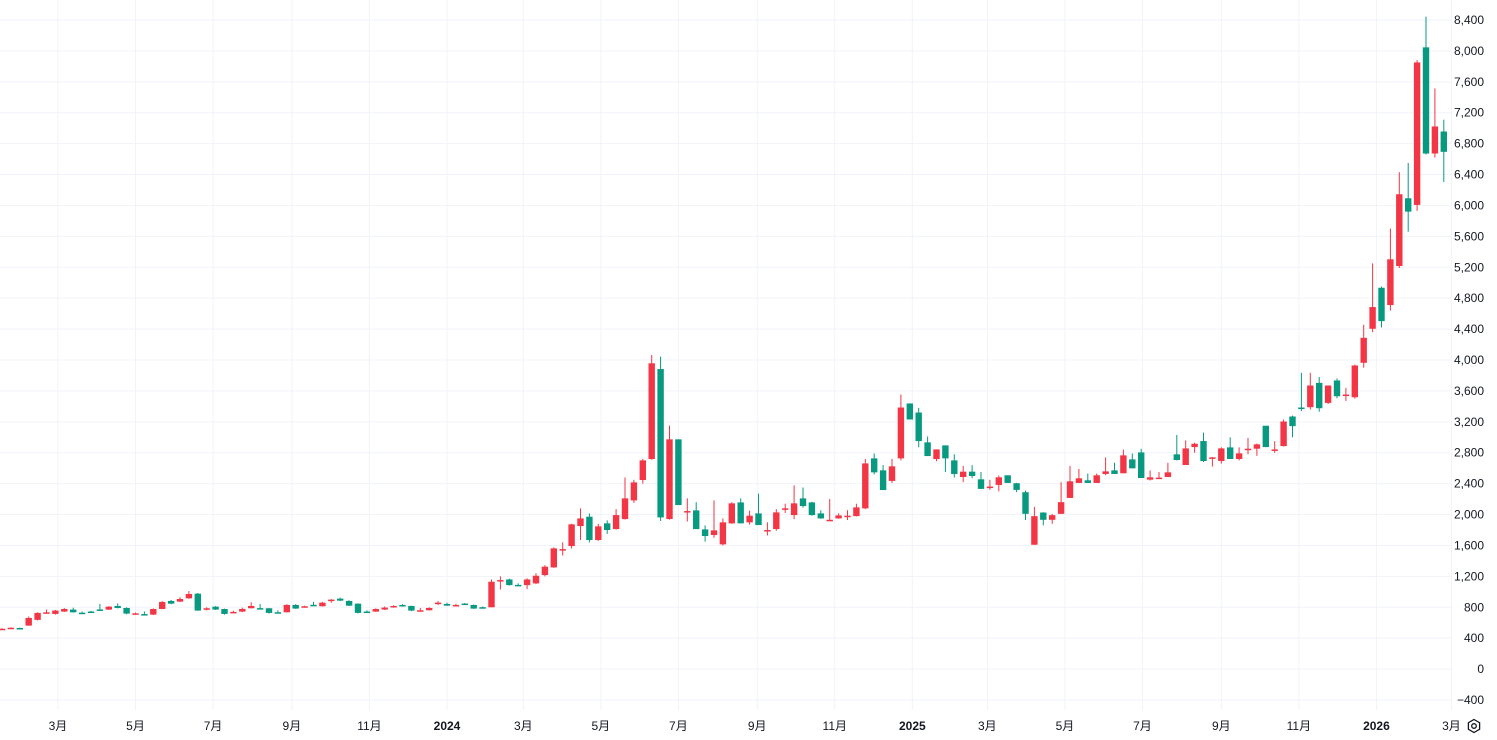 The width and height of the screenshot is (1497, 740). I want to click on y-tick-label: 2,400, so click(1469, 484).